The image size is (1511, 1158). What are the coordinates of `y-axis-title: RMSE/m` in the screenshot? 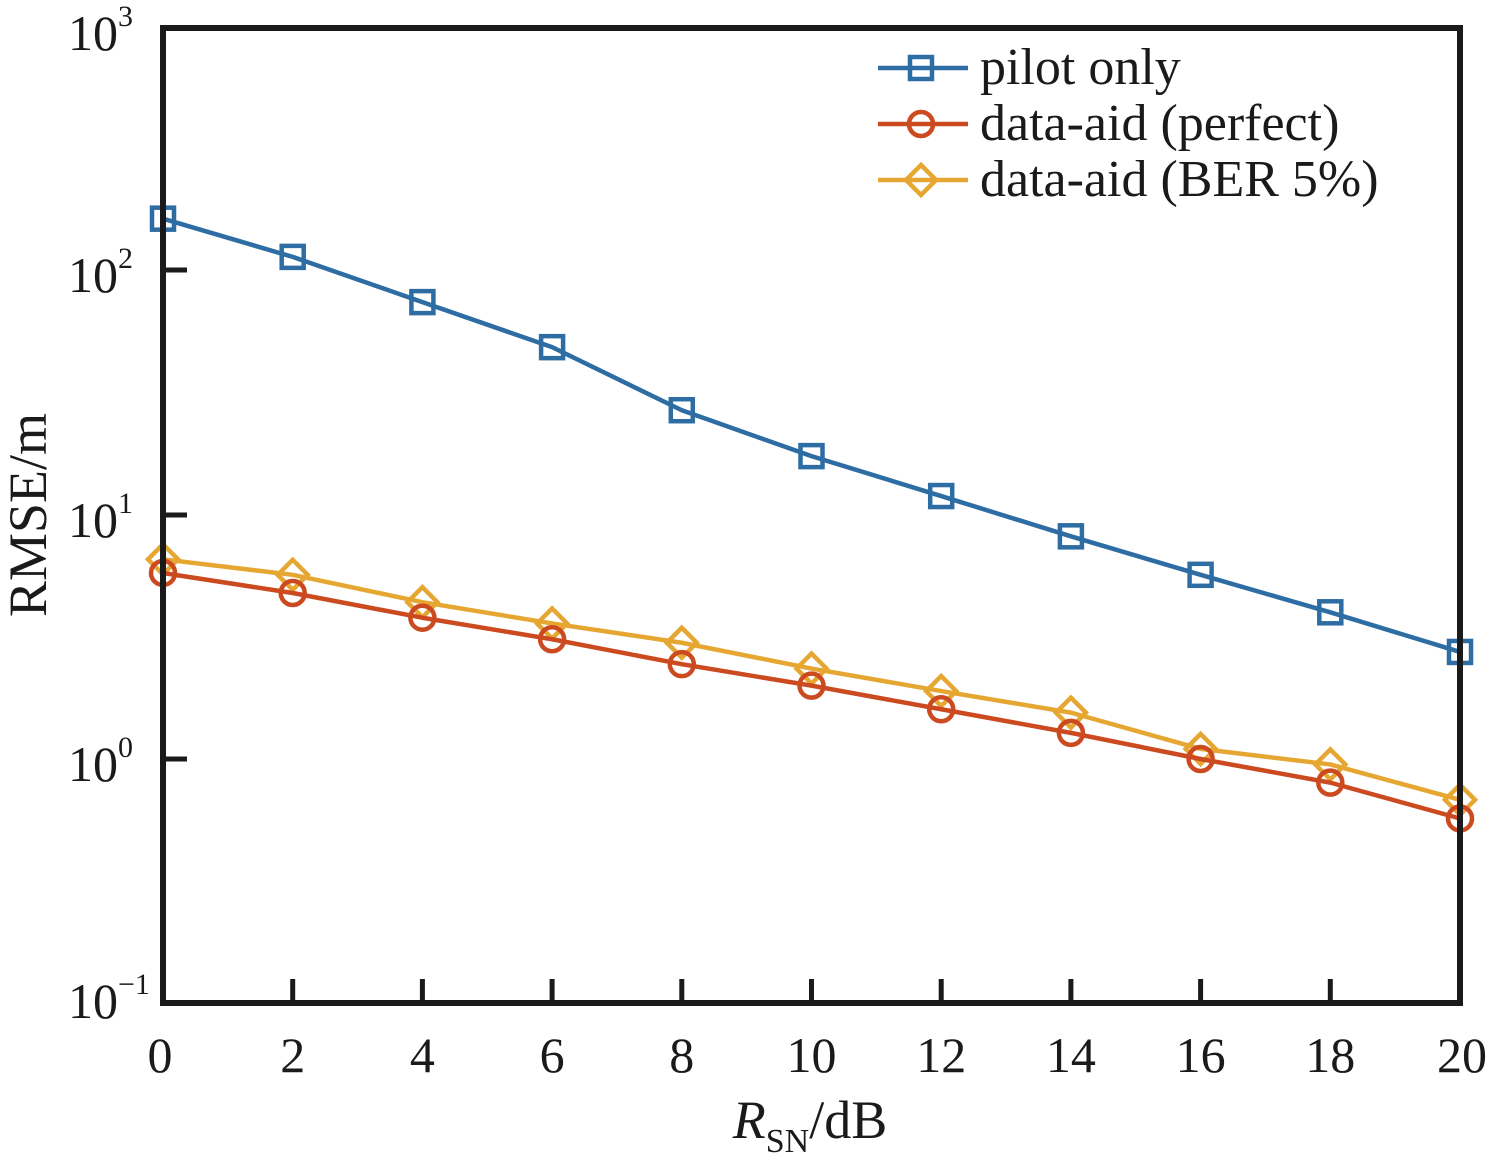 It's located at (29, 515).